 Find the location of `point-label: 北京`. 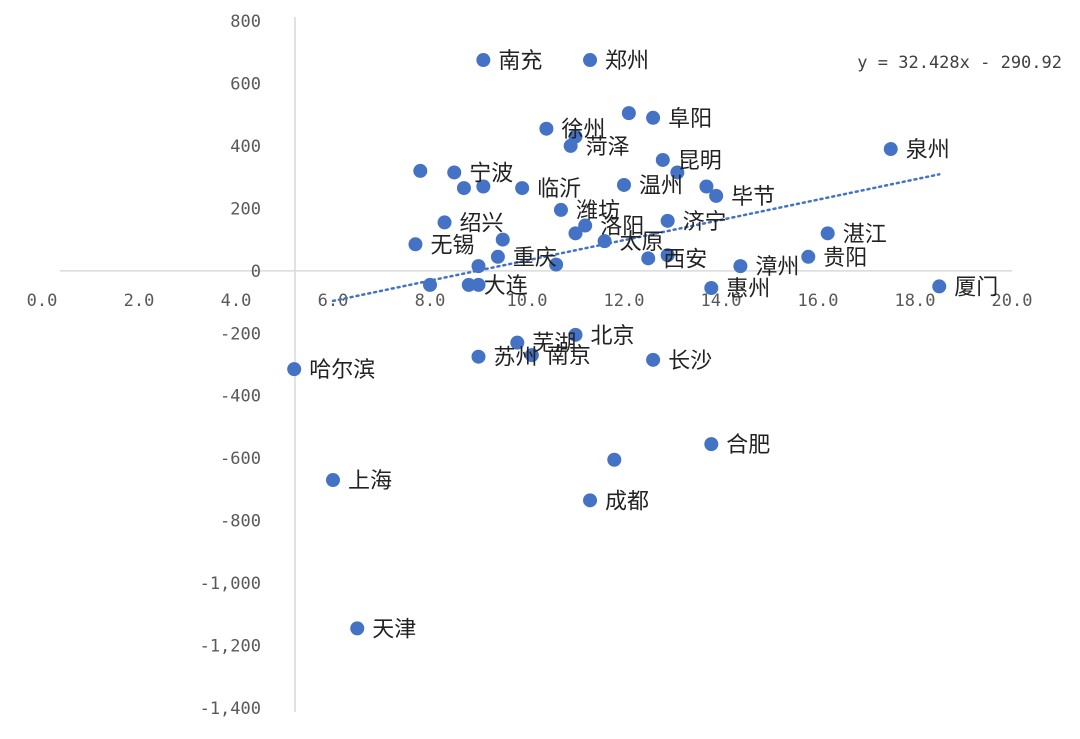

point-label: 北京 is located at coordinates (613, 336).